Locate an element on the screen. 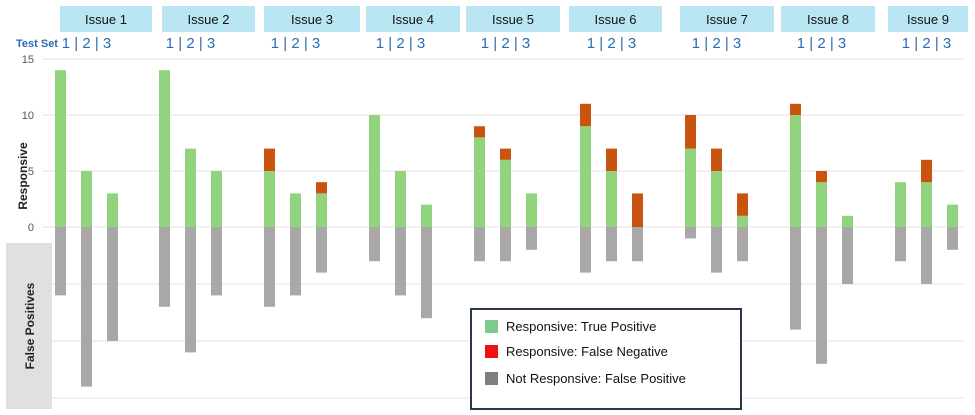 The image size is (975, 415). issue-label: Issue 5 is located at coordinates (513, 19).